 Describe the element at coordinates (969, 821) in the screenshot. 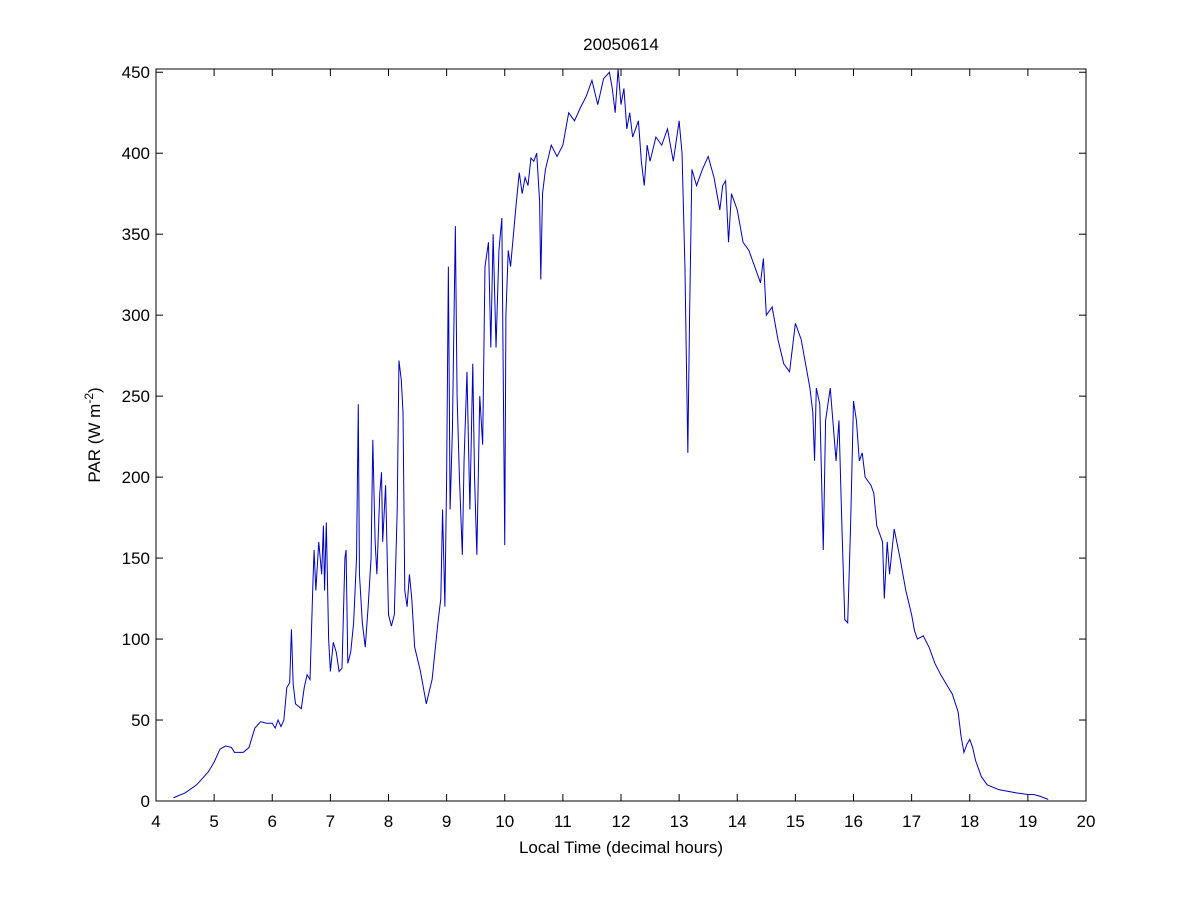

I see `x-tick-label: 18` at that location.